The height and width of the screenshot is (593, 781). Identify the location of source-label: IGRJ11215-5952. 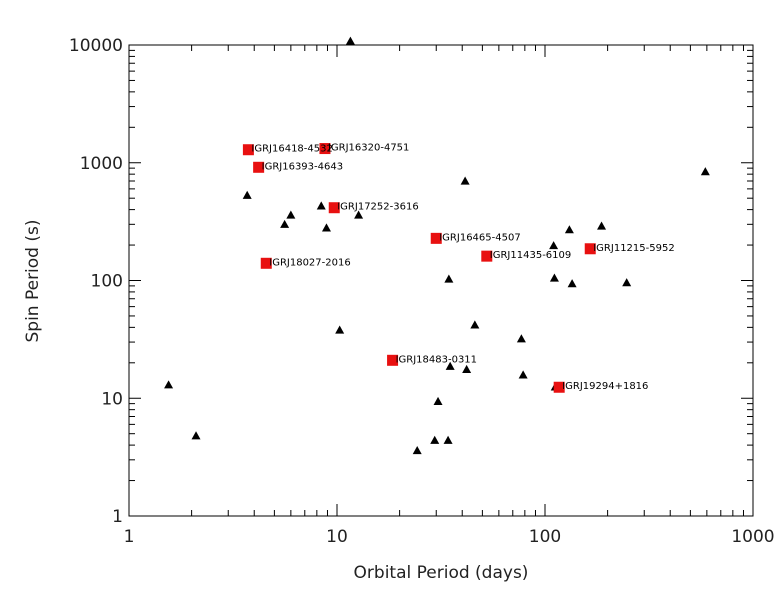
(633, 248).